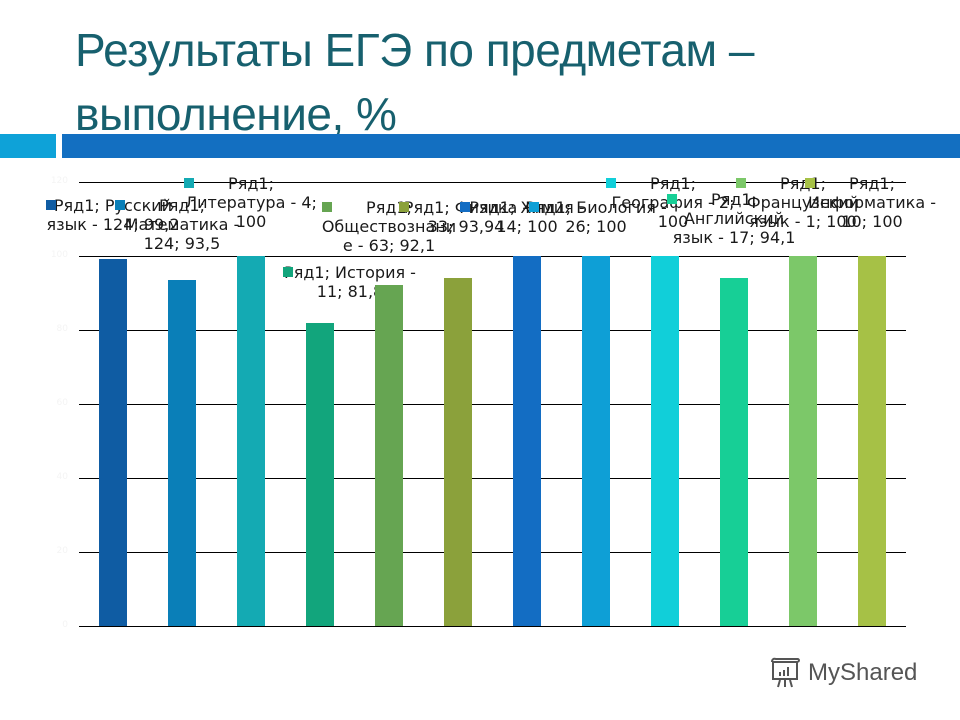 The height and width of the screenshot is (720, 960). I want to click on accent-bar-right, so click(511, 146).